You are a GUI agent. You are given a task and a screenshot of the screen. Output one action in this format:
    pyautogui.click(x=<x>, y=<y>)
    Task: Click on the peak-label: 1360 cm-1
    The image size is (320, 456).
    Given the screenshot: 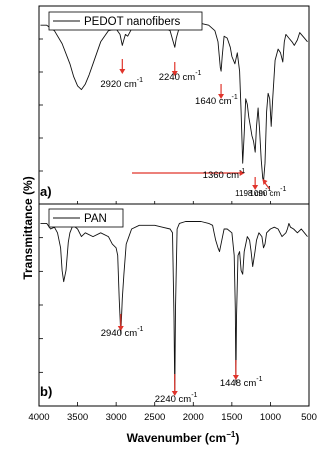 What is the action you would take?
    pyautogui.click(x=224, y=174)
    